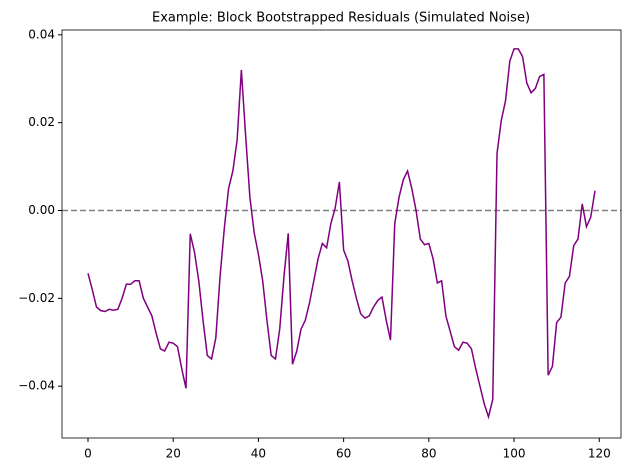  I want to click on x-tick-label: 80, so click(428, 454).